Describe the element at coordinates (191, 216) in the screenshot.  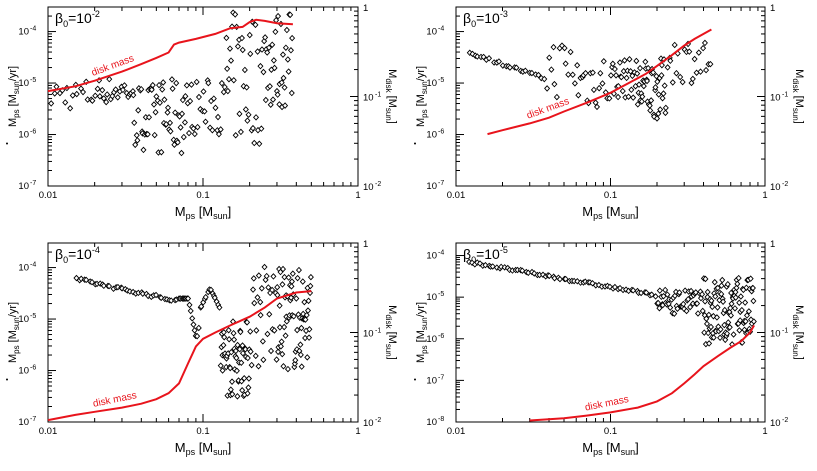
I see `xlabel-sub: ps` at that location.